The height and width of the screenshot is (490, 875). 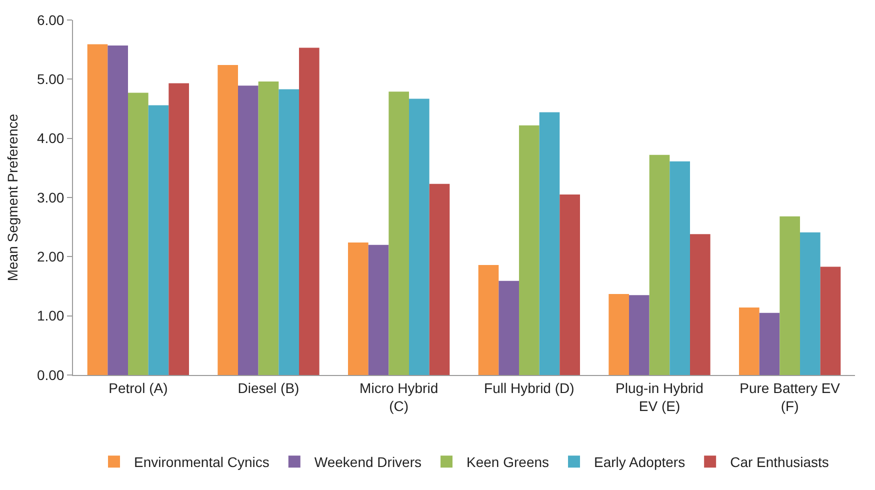 What do you see at coordinates (50, 374) in the screenshot?
I see `y-tick-label: 0.00` at bounding box center [50, 374].